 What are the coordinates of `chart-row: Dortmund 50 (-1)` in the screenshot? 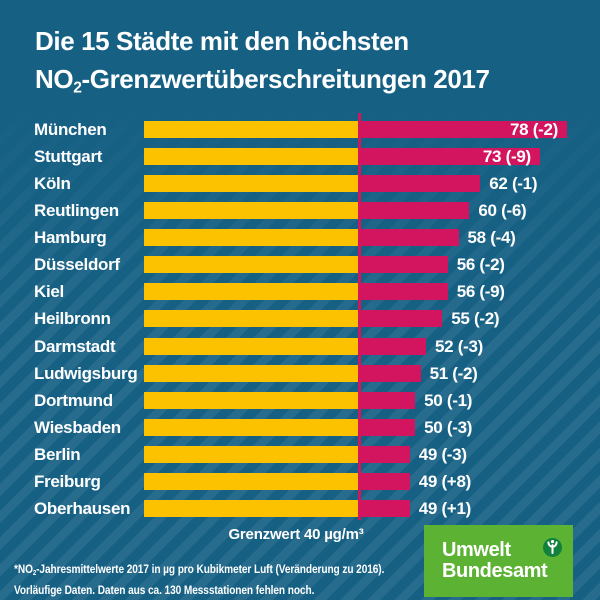 It's located at (300, 404).